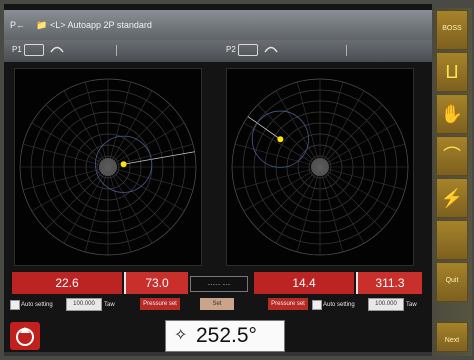  What do you see at coordinates (411, 305) in the screenshot?
I see `right-unit-label: Taw` at bounding box center [411, 305].